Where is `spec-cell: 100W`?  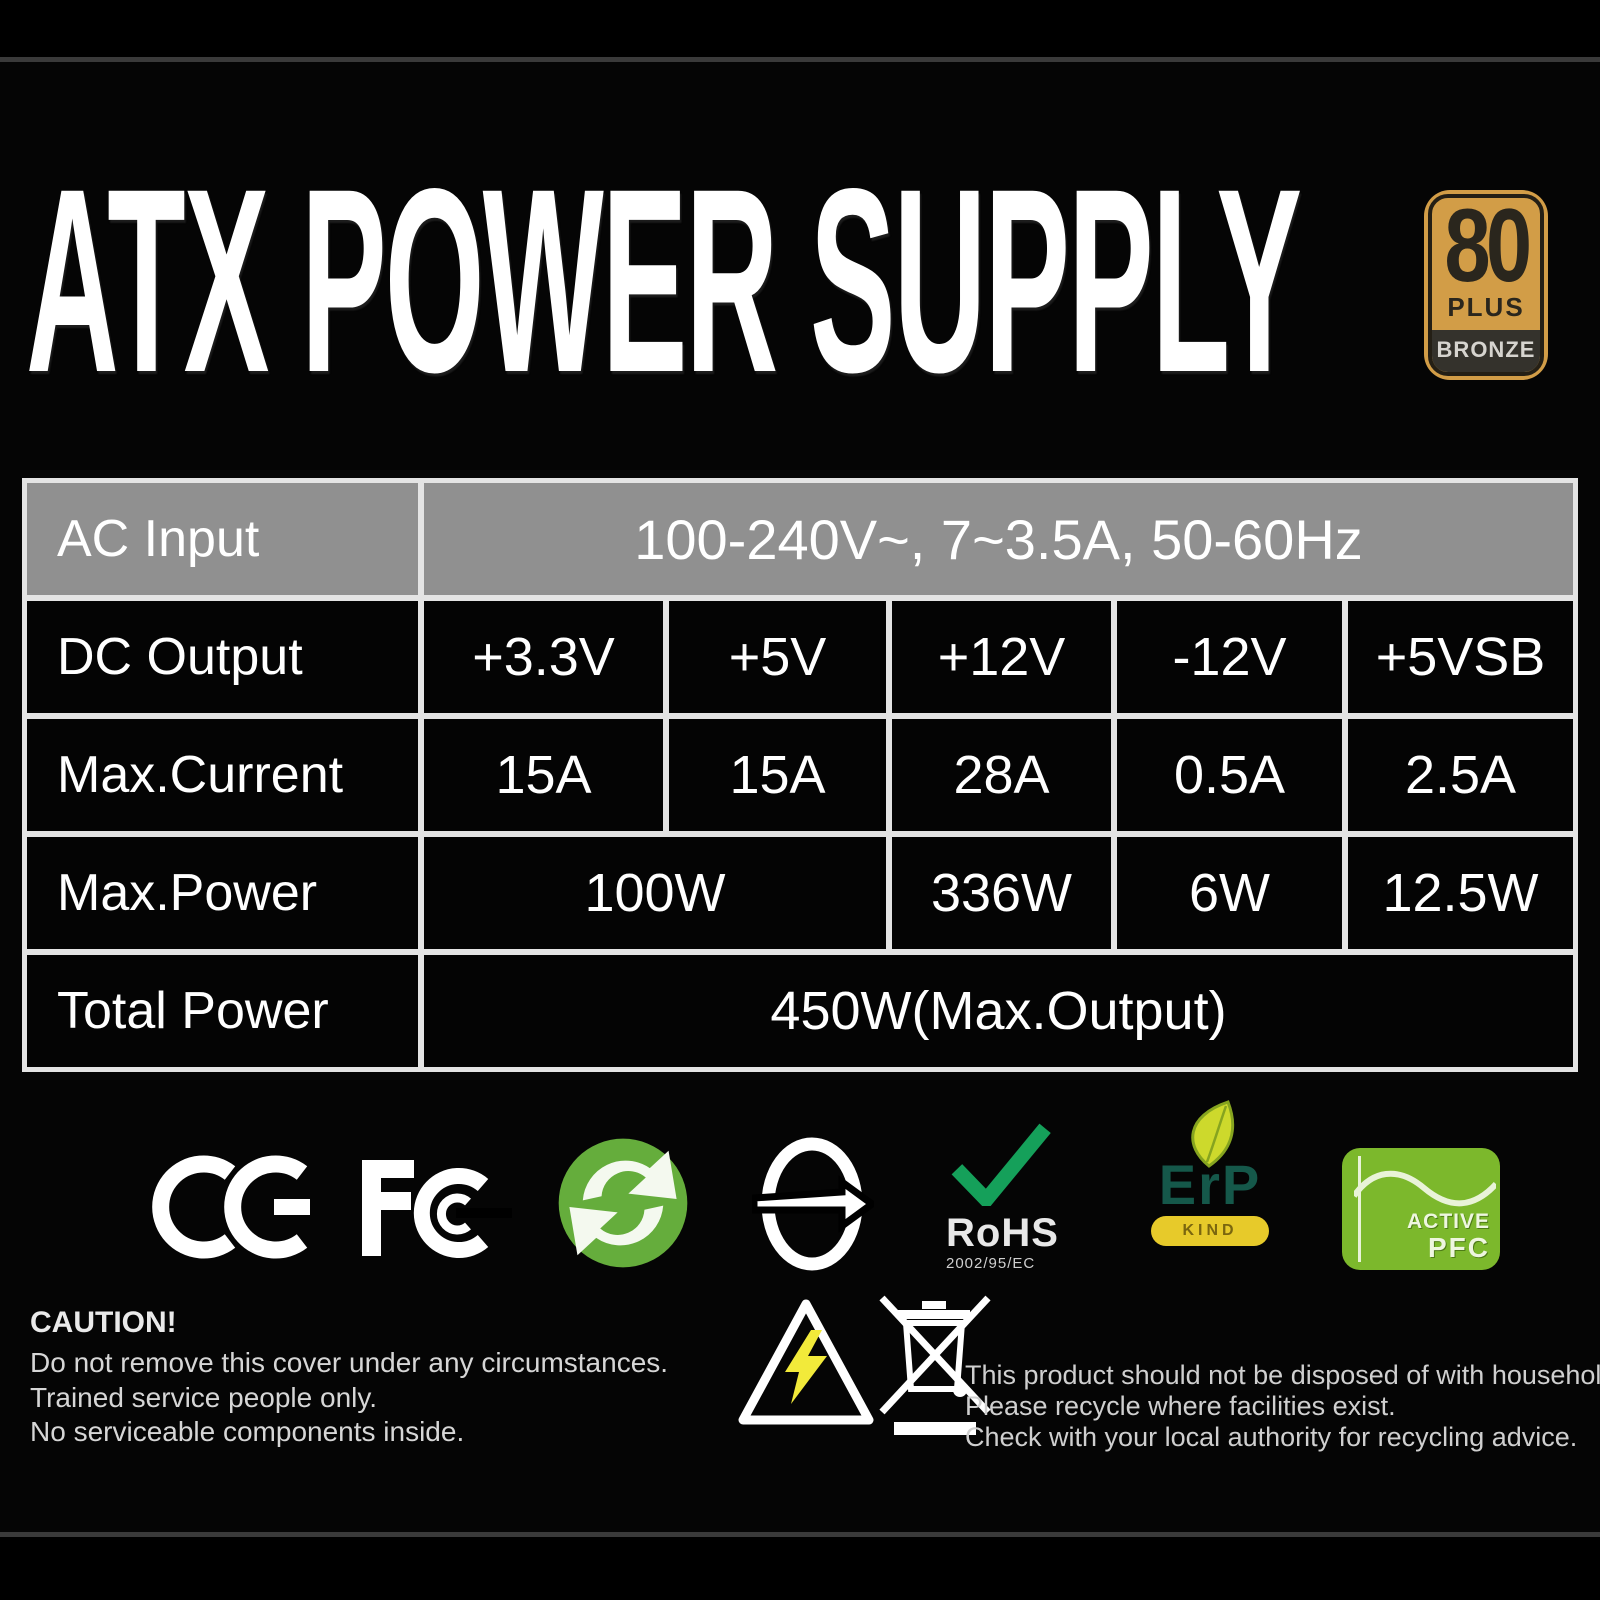 spec-cell: 100W is located at coordinates (655, 893).